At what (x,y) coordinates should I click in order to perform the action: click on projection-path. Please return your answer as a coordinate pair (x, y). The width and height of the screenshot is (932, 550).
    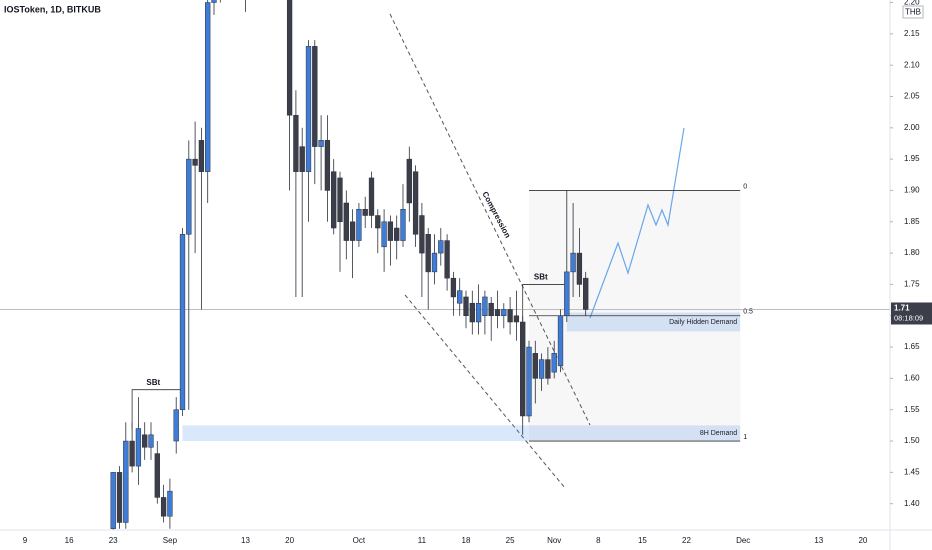
    Looking at the image, I should click on (637, 223).